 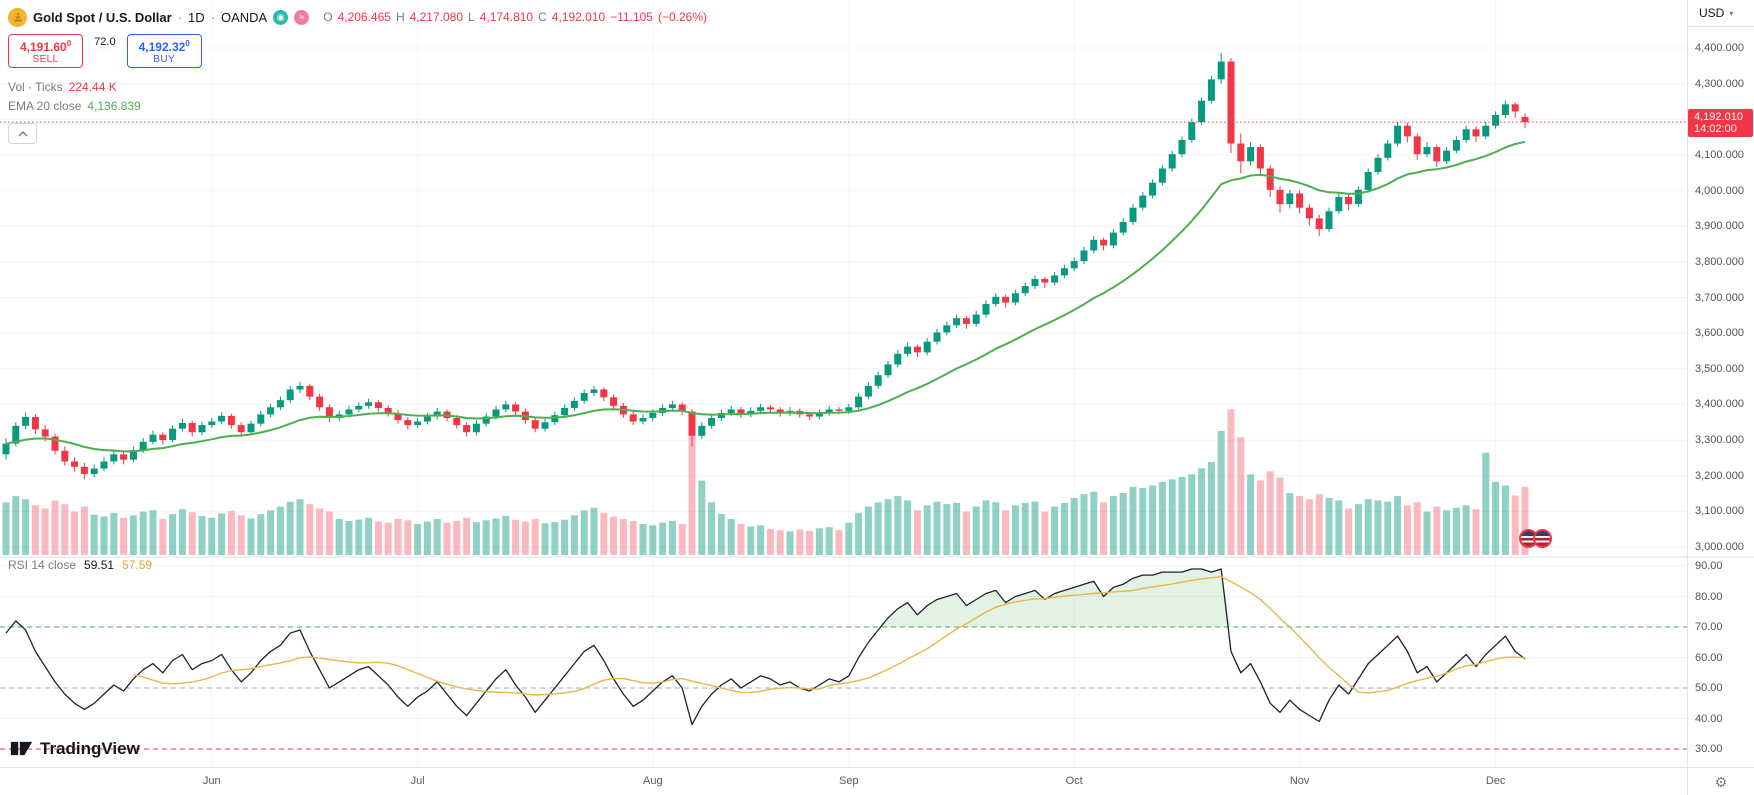 I want to click on current-price-value: 4,192.010, so click(x=1718, y=117).